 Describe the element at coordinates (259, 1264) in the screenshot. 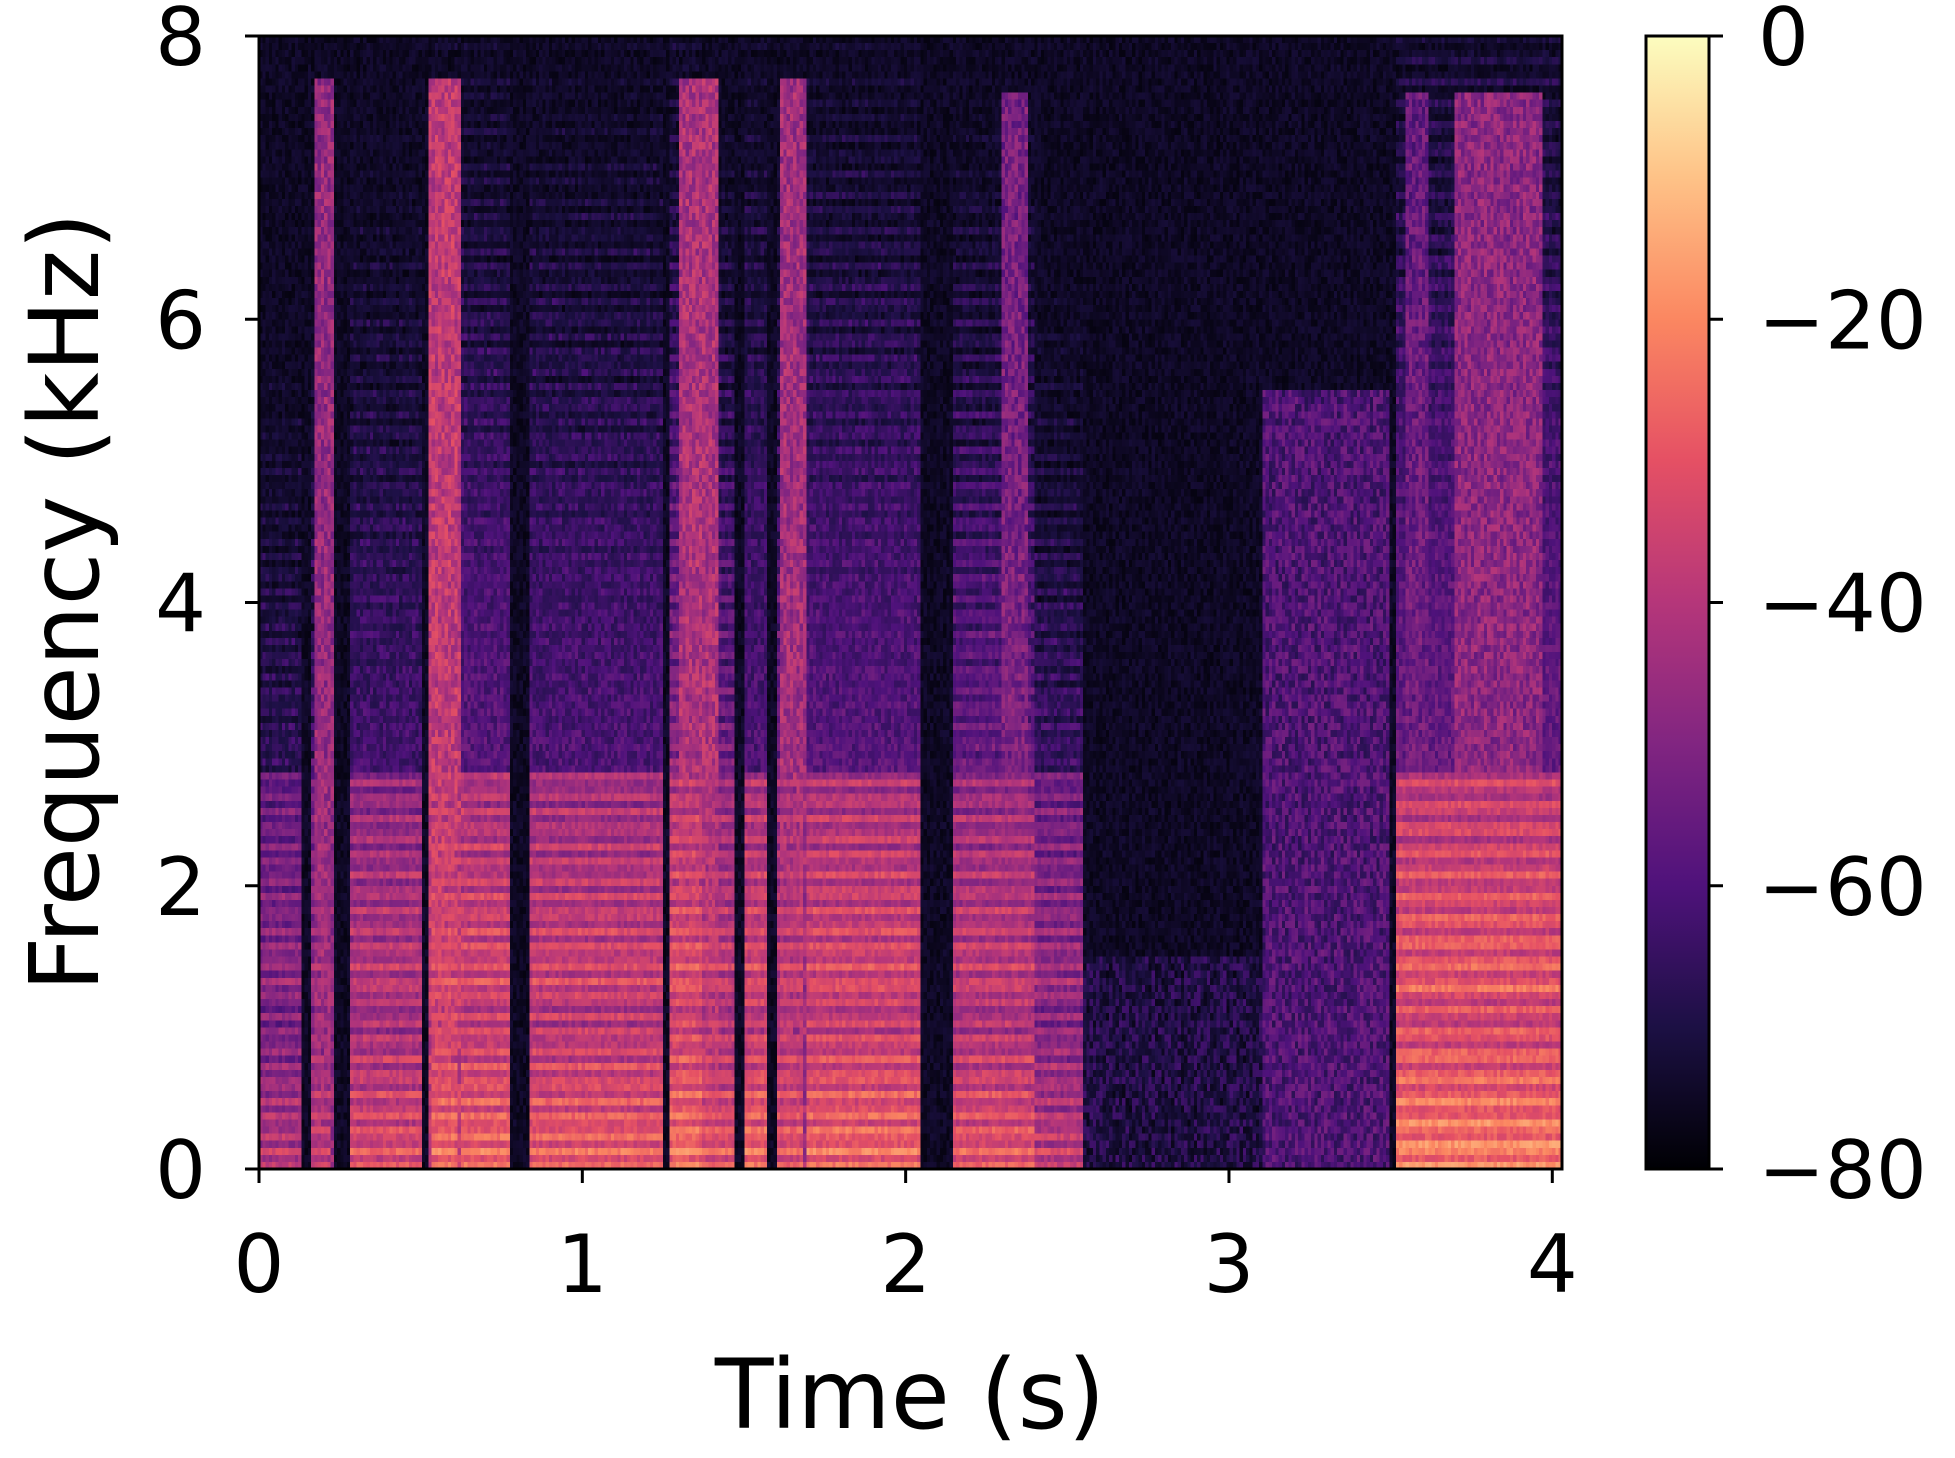

I see `x-tick-label: 0` at that location.